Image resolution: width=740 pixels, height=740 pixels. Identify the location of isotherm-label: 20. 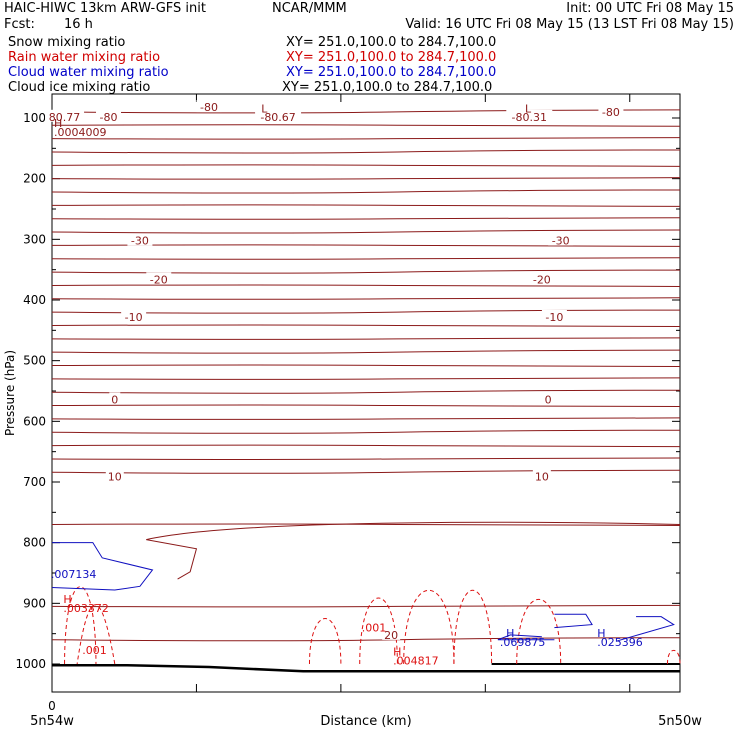
(391, 635).